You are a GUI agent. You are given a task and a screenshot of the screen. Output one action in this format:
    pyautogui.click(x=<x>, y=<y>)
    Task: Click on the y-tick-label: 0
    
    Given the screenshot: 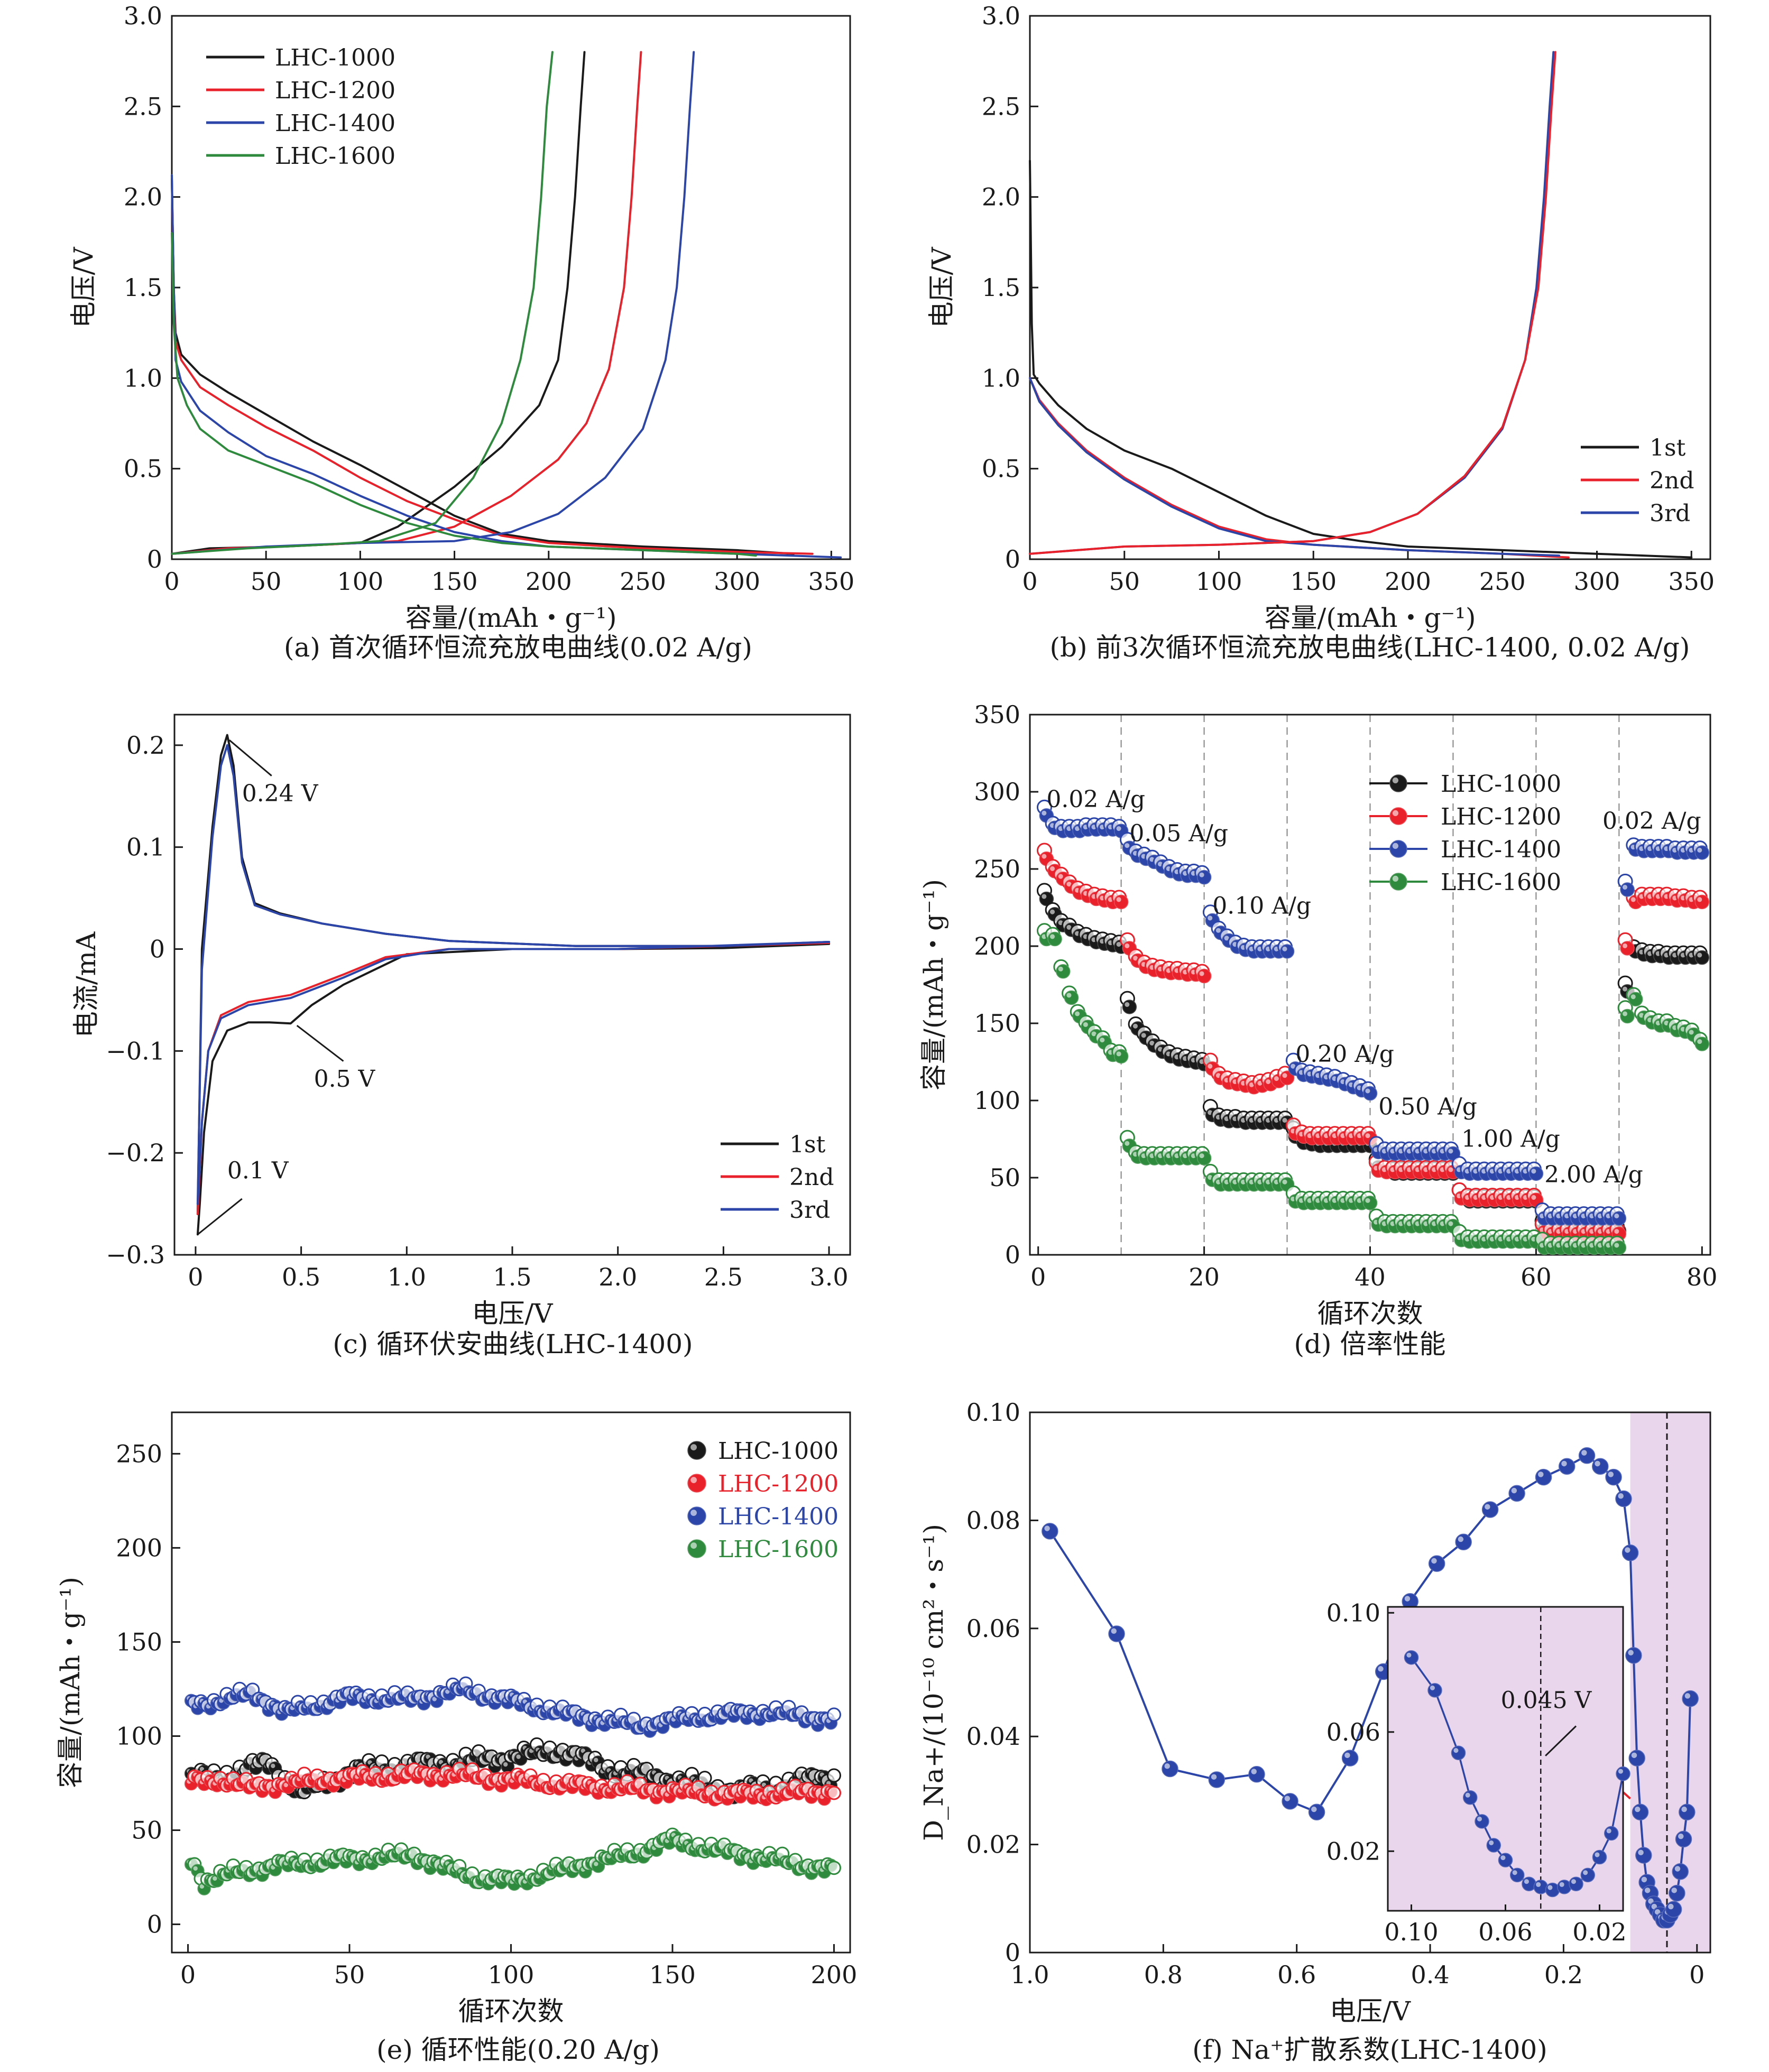 What is the action you would take?
    pyautogui.click(x=154, y=1924)
    